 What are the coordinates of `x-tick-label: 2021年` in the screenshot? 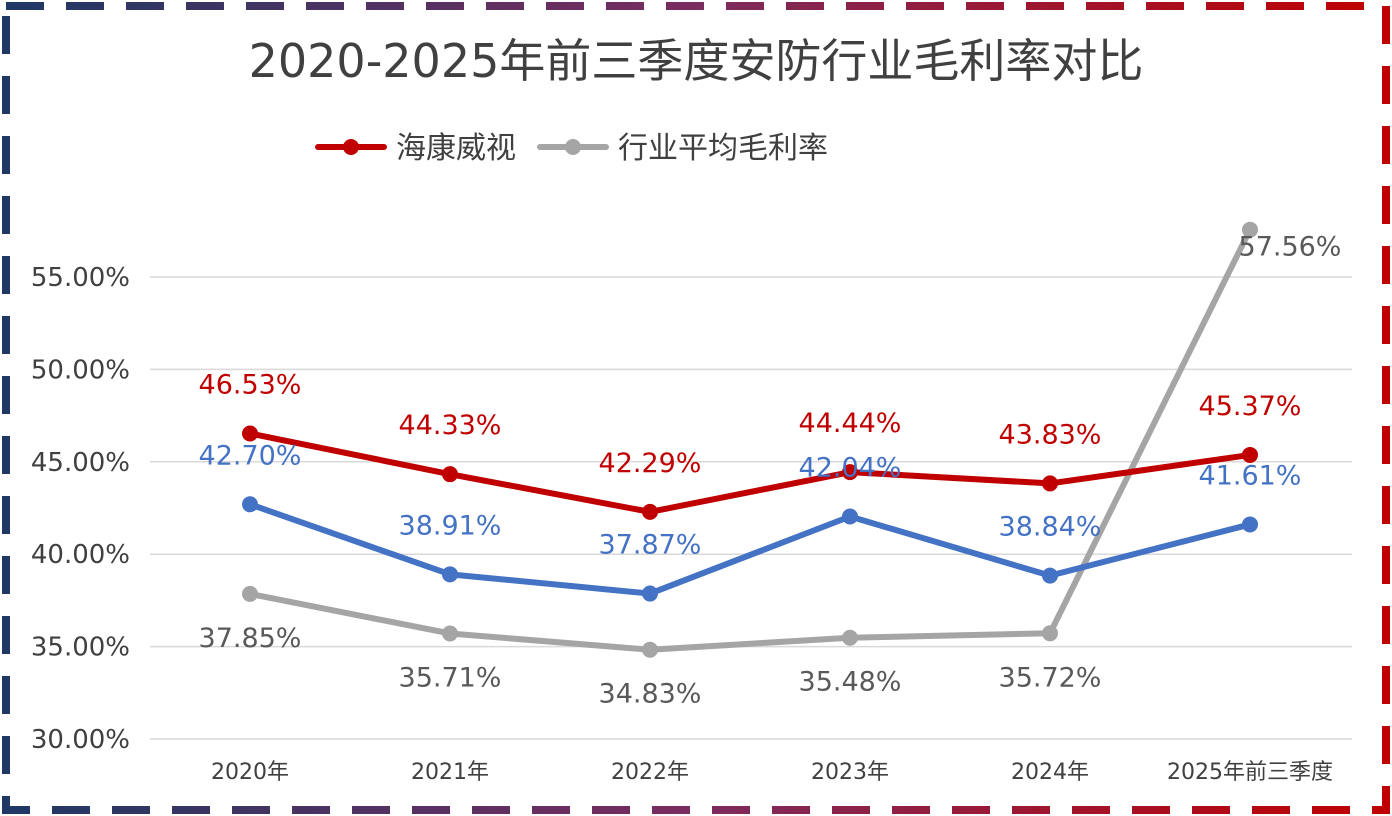 It's located at (450, 772).